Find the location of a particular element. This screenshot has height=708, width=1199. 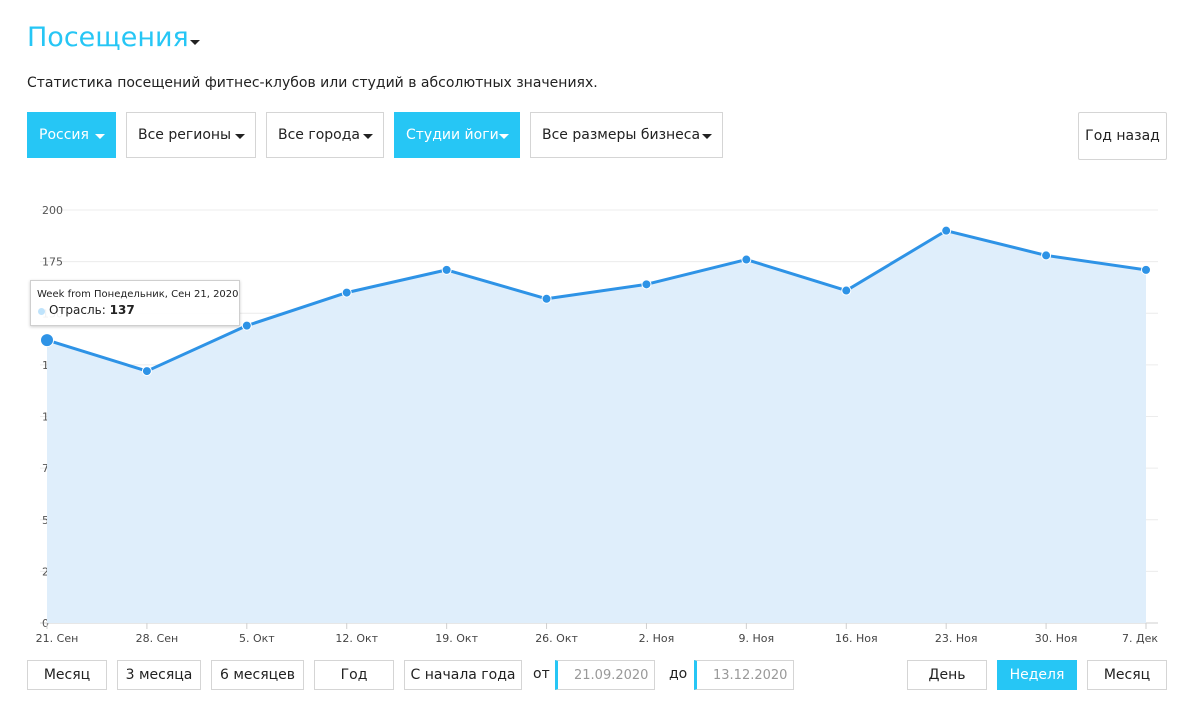

date-from-label: от is located at coordinates (541, 674).